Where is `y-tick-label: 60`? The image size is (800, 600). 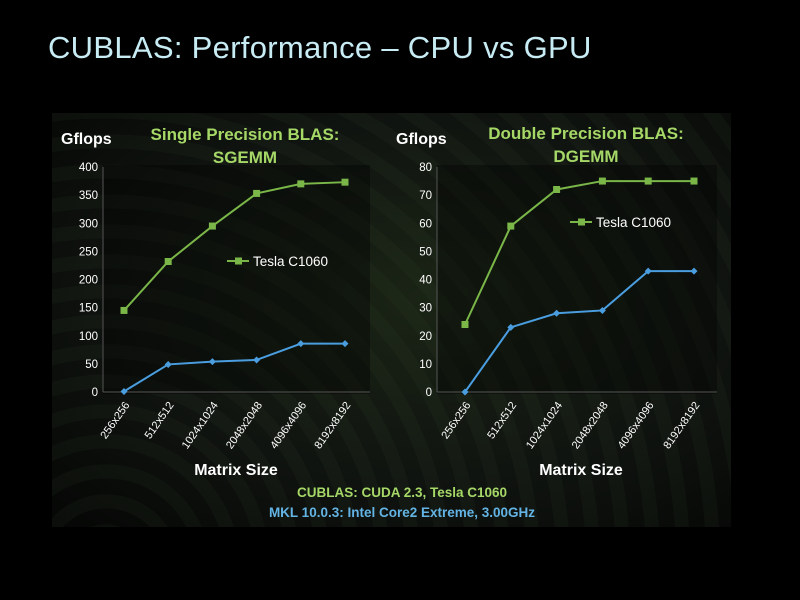 y-tick-label: 60 is located at coordinates (425, 224).